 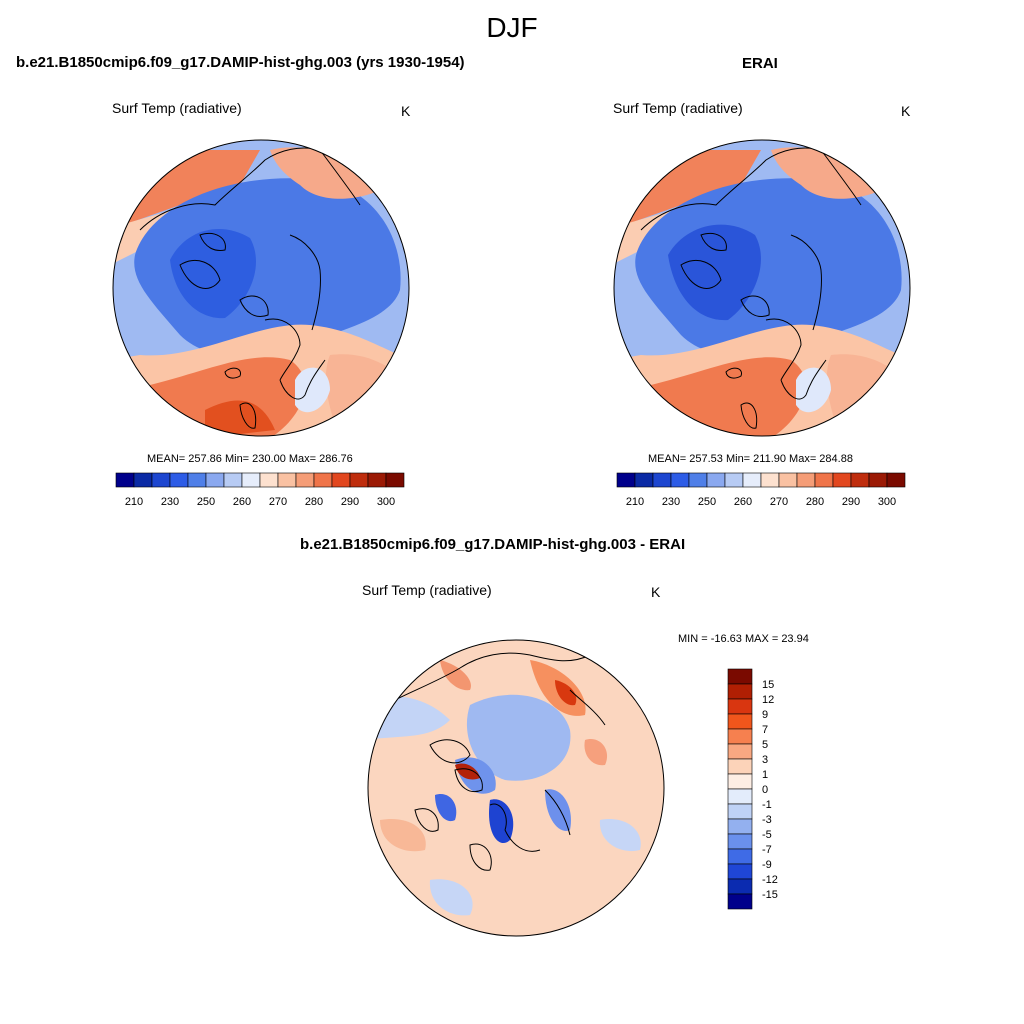 What do you see at coordinates (406, 111) in the screenshot?
I see `panel-1-units: K` at bounding box center [406, 111].